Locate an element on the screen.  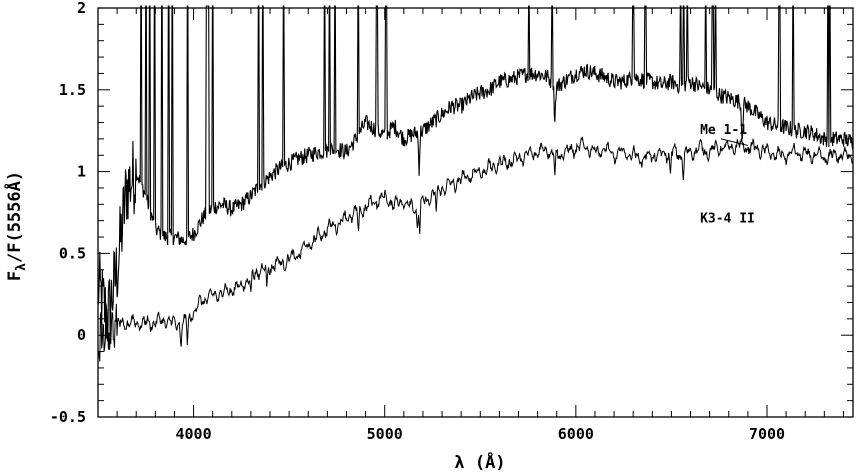
y-tick-label: 0 is located at coordinates (81, 335).